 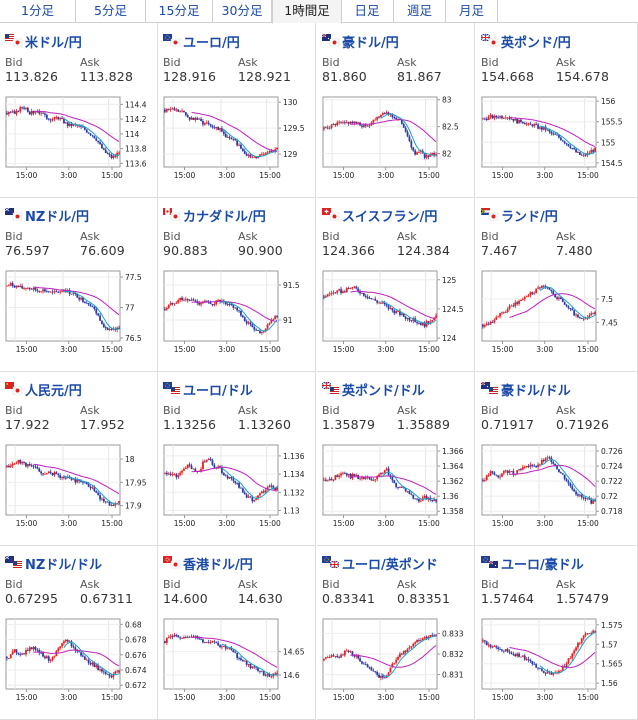 I want to click on pair-name: NZドル/ドル, so click(x=64, y=565).